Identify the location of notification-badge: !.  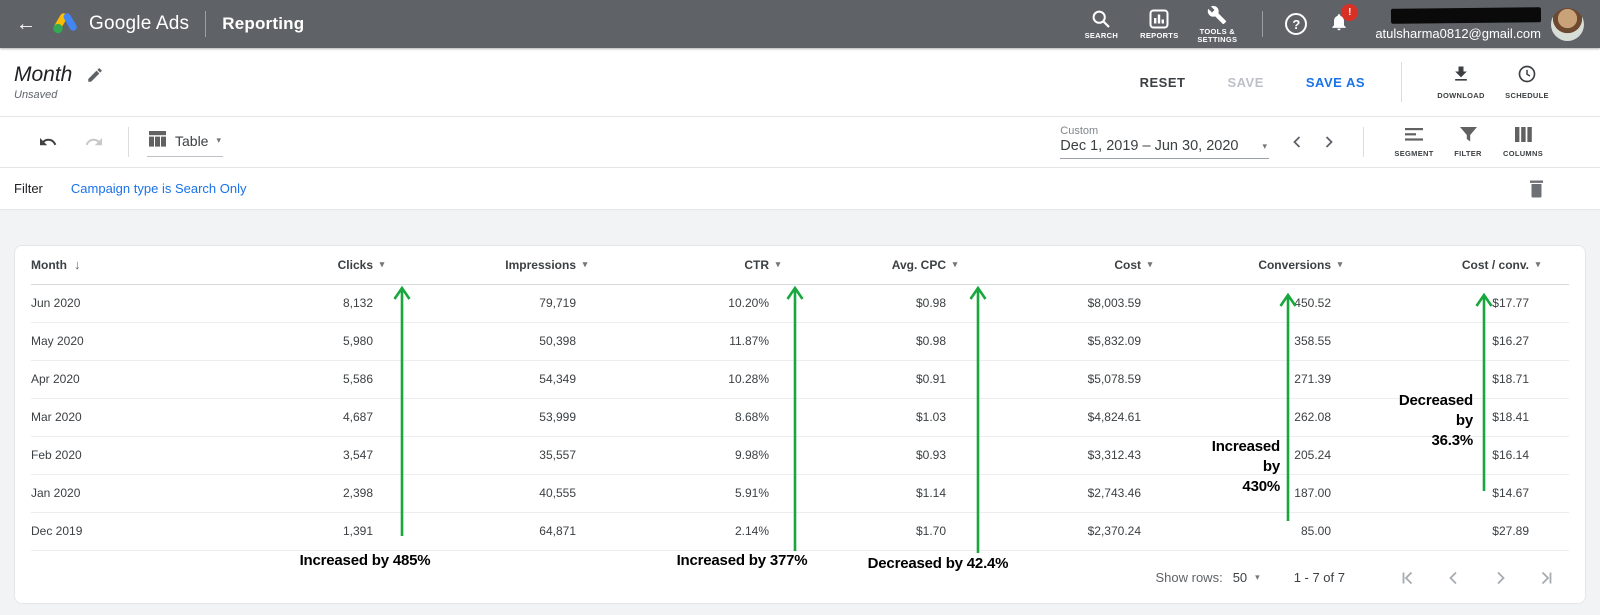
(1350, 12).